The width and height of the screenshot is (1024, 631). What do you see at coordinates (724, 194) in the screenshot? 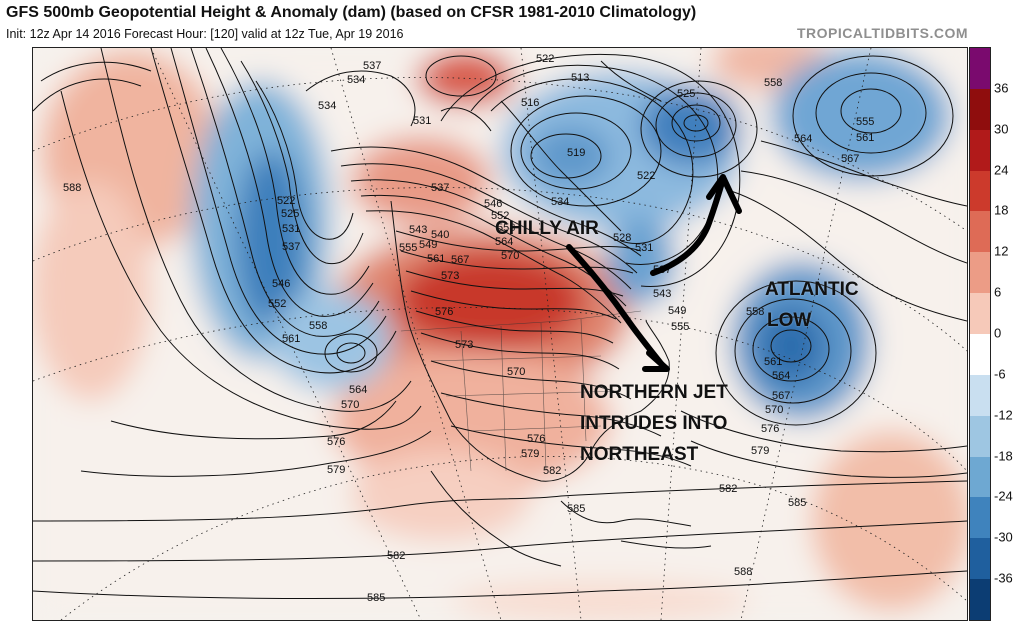
I see `atlantic-arrowhead` at bounding box center [724, 194].